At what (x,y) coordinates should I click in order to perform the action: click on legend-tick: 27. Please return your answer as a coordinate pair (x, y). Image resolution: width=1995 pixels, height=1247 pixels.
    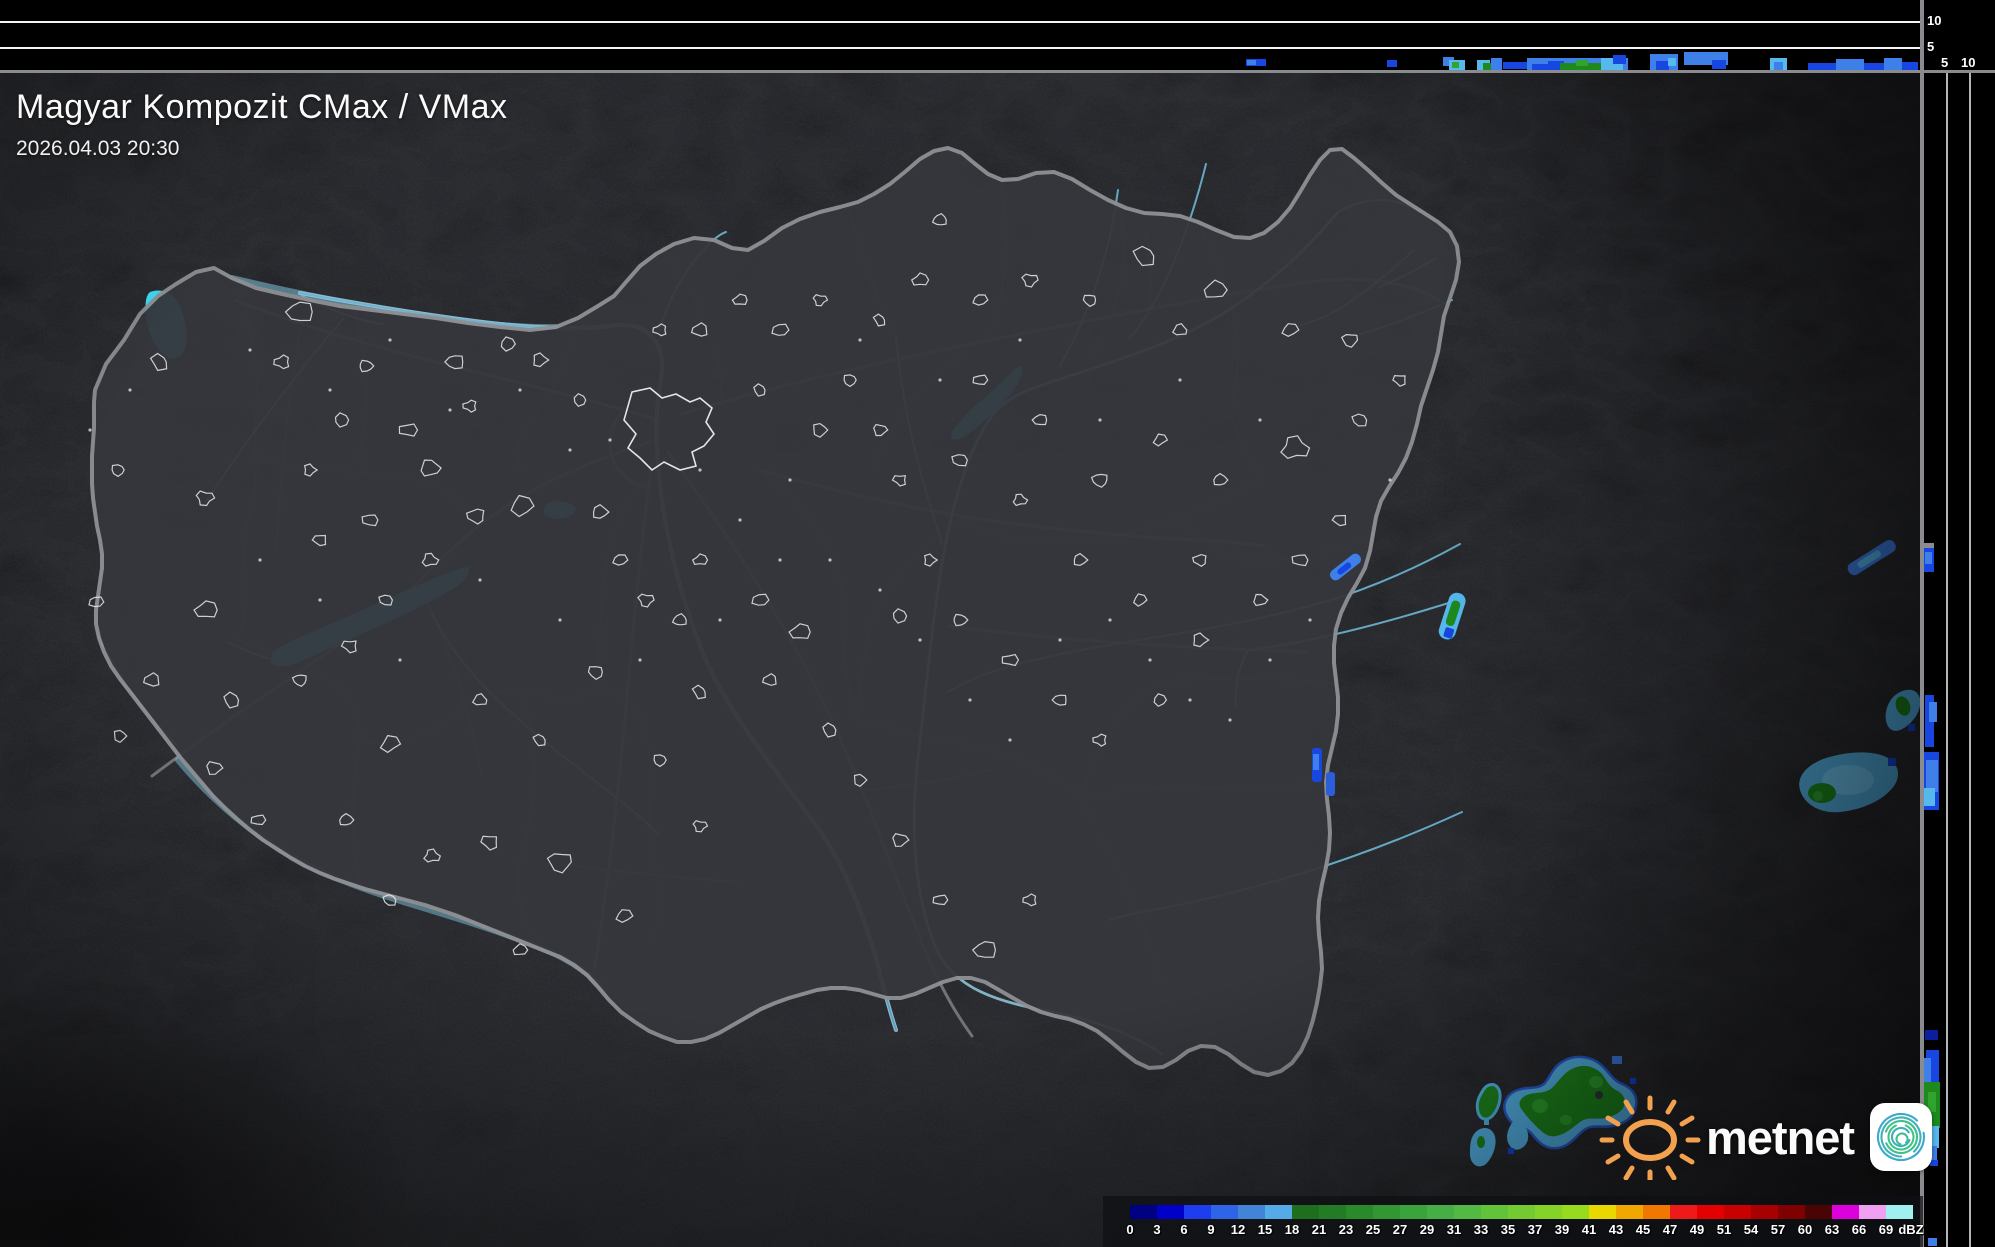
    Looking at the image, I should click on (1400, 1229).